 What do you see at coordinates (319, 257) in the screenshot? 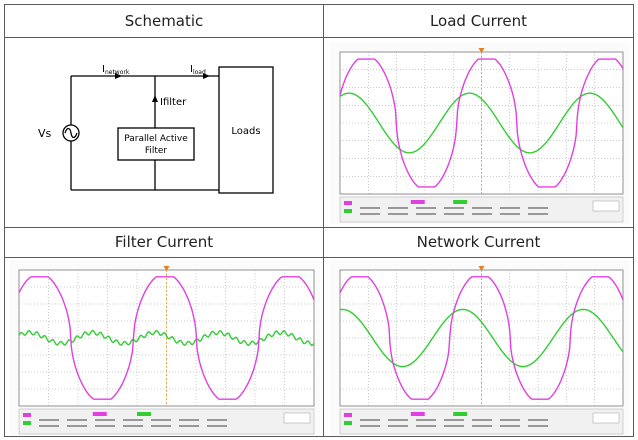
I see `title-row2-rule` at bounding box center [319, 257].